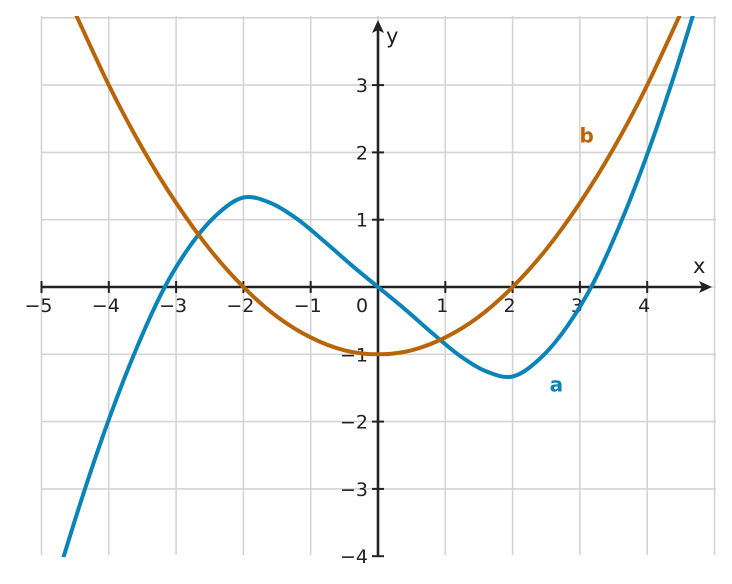  Describe the element at coordinates (240, 306) in the screenshot. I see `x-tick-label: −2` at that location.